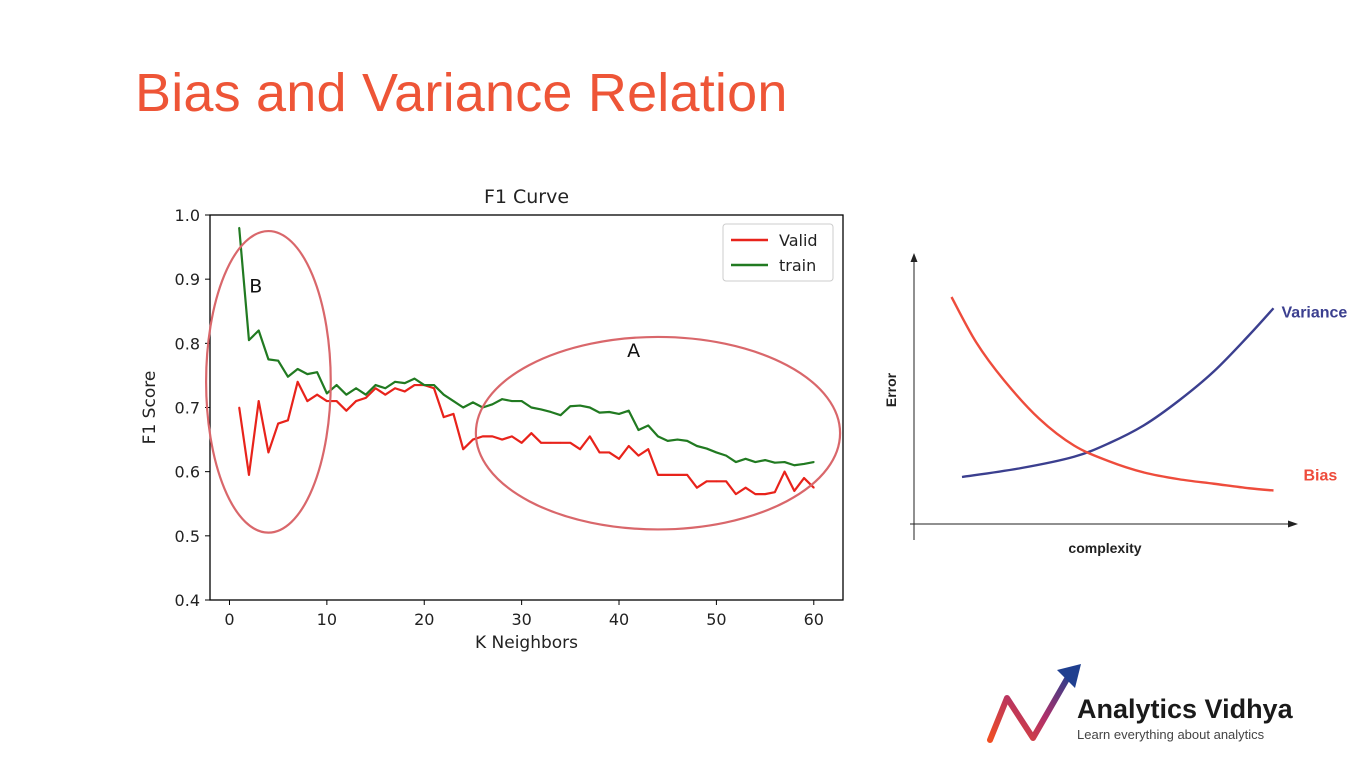 This screenshot has height=768, width=1366. What do you see at coordinates (716, 619) in the screenshot?
I see `x-tick-label: 50` at bounding box center [716, 619].